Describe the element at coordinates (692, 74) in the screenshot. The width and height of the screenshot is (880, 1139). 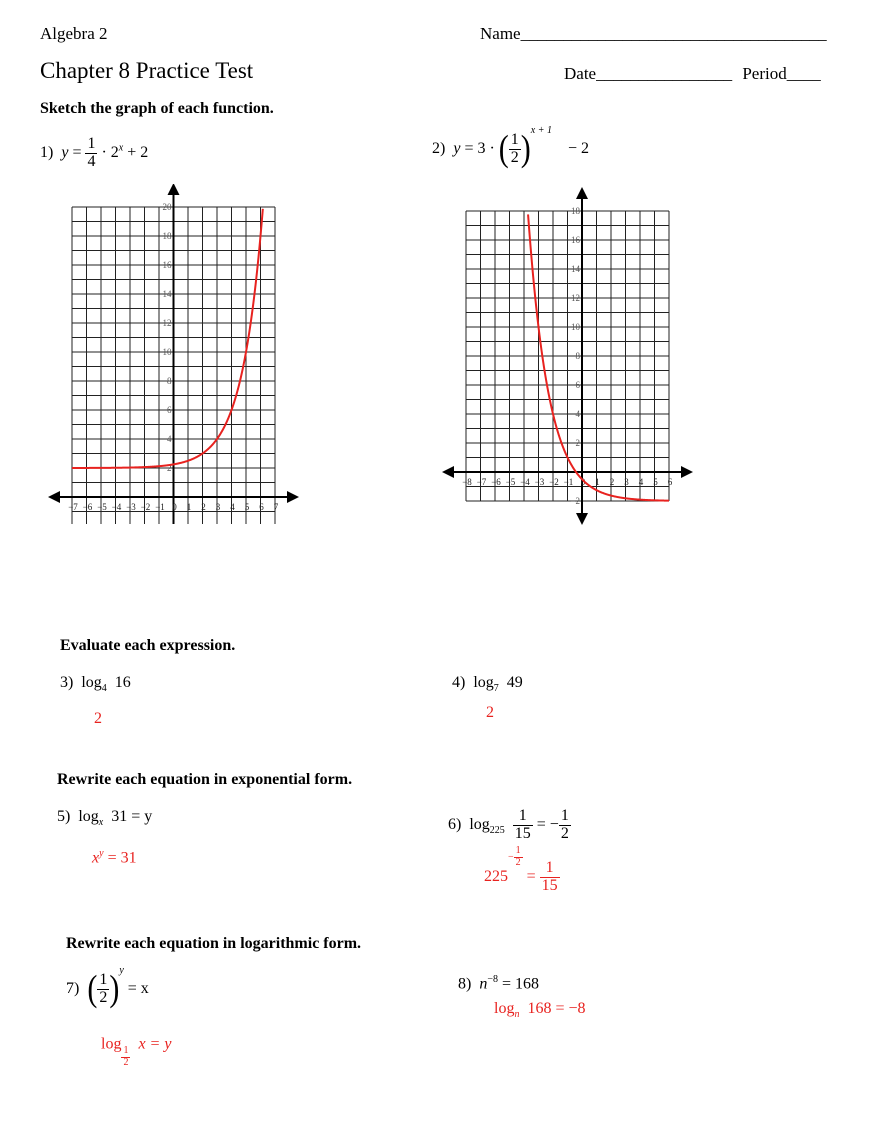
I see `date-period-fields: Date________________ Period____` at that location.